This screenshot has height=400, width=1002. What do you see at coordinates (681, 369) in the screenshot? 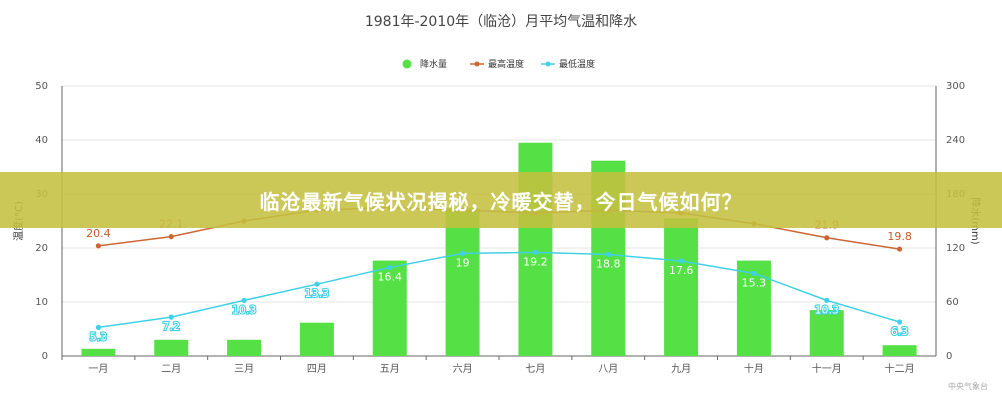
I see `x-tick-label: 九月` at bounding box center [681, 369].